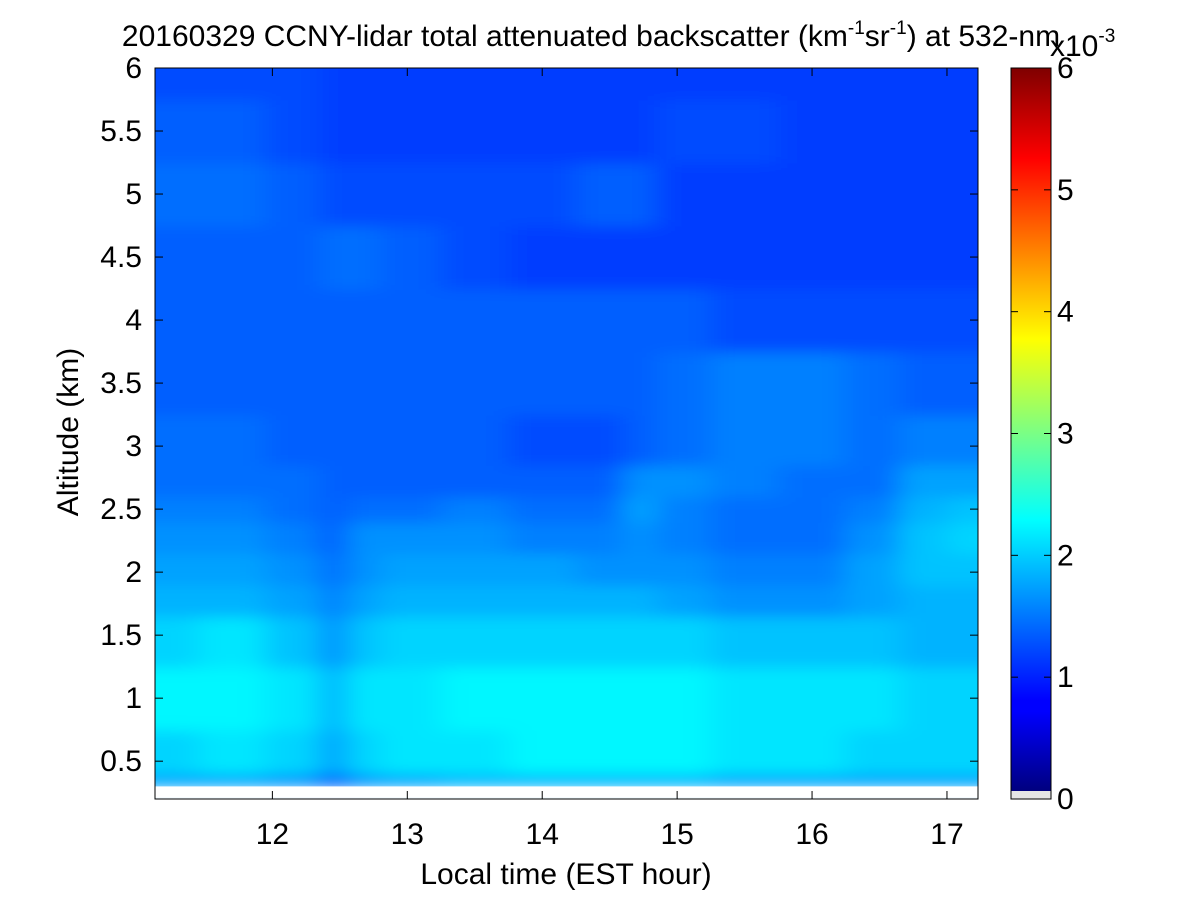 The height and width of the screenshot is (900, 1200). I want to click on y-tick-label: 6, so click(133, 68).